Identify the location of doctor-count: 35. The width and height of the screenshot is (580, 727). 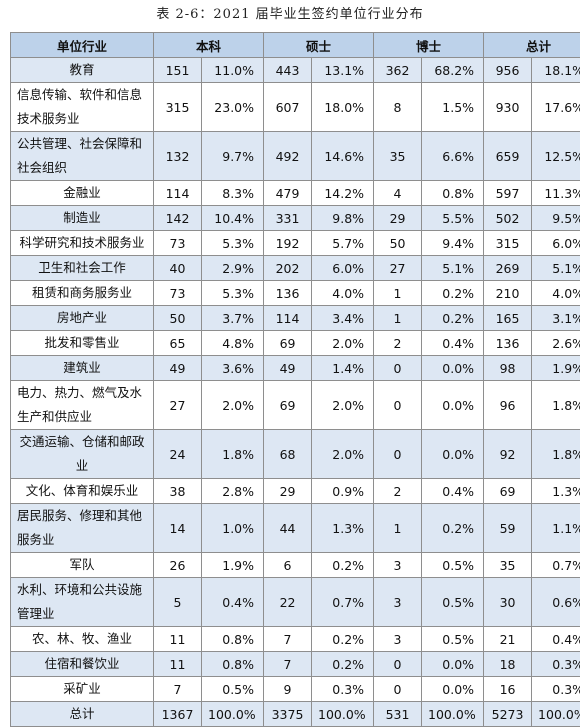
(398, 156).